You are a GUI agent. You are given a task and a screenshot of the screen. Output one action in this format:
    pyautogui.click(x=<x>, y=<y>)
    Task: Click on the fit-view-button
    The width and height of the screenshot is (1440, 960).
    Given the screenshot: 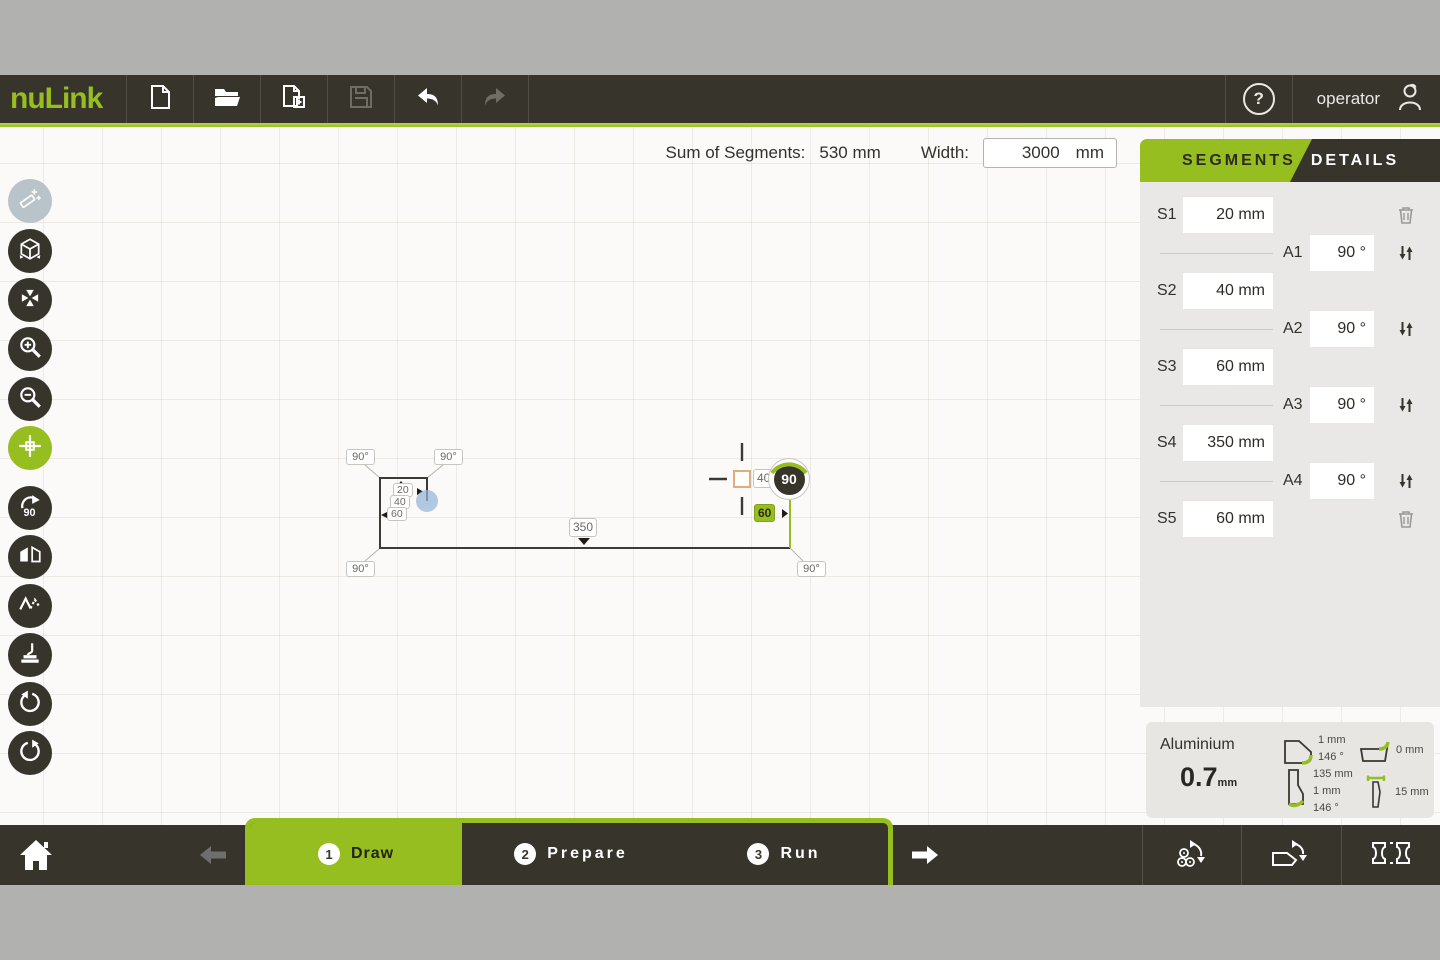 What is the action you would take?
    pyautogui.click(x=30, y=300)
    